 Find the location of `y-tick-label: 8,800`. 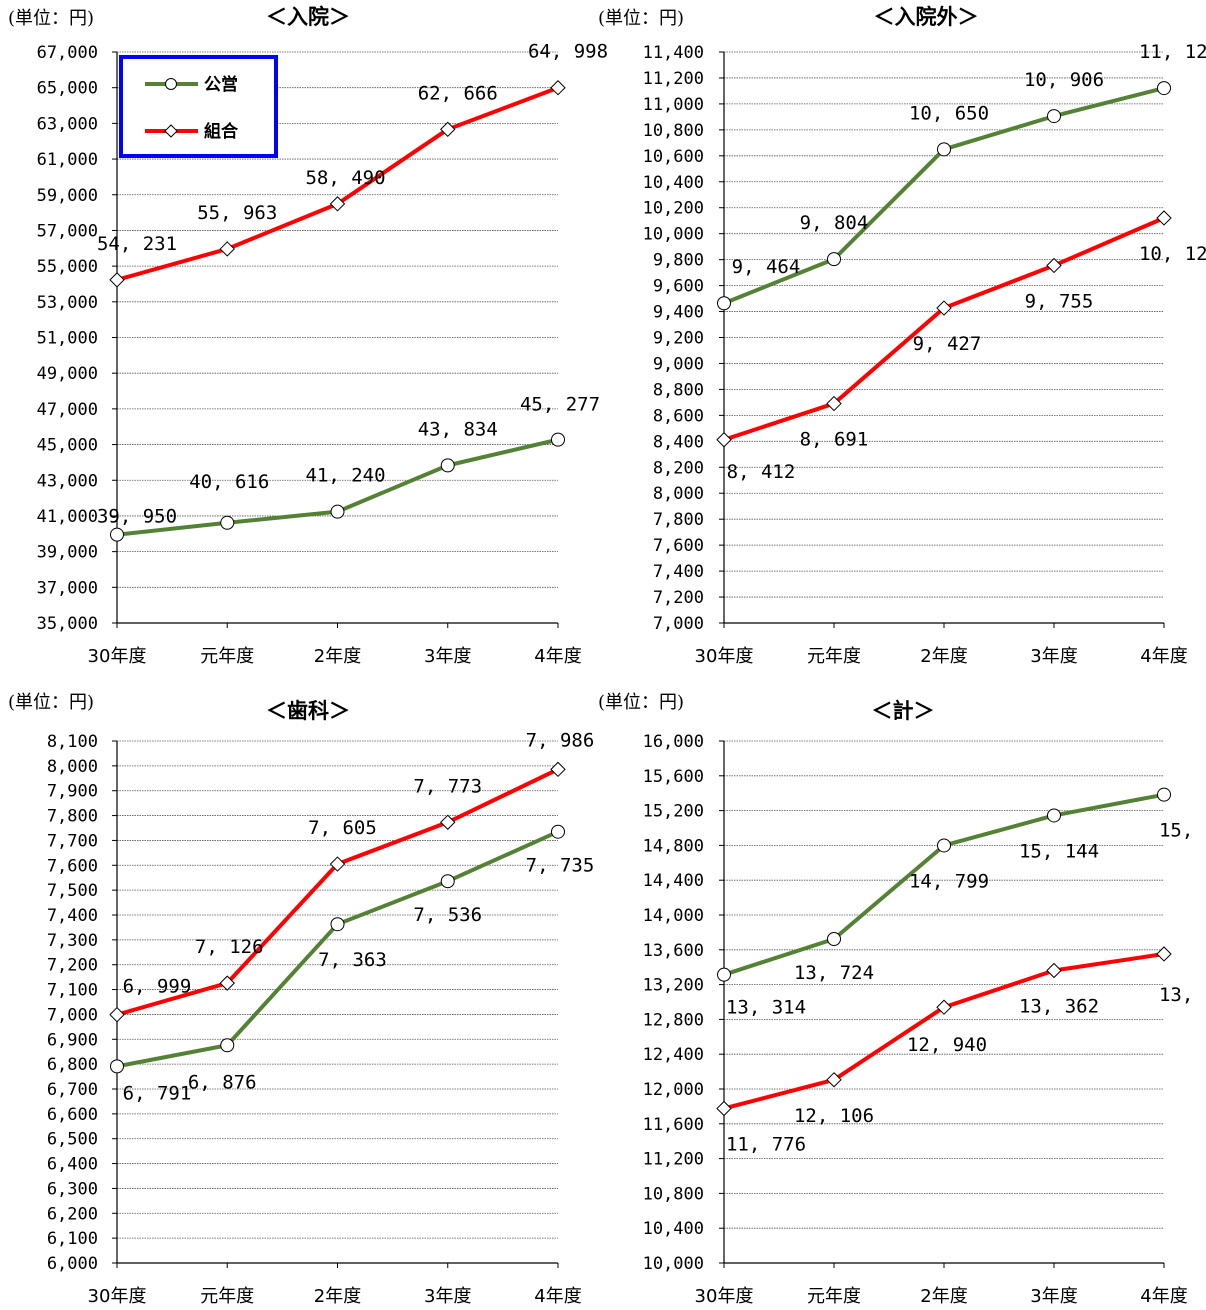

y-tick-label: 8,800 is located at coordinates (678, 390).